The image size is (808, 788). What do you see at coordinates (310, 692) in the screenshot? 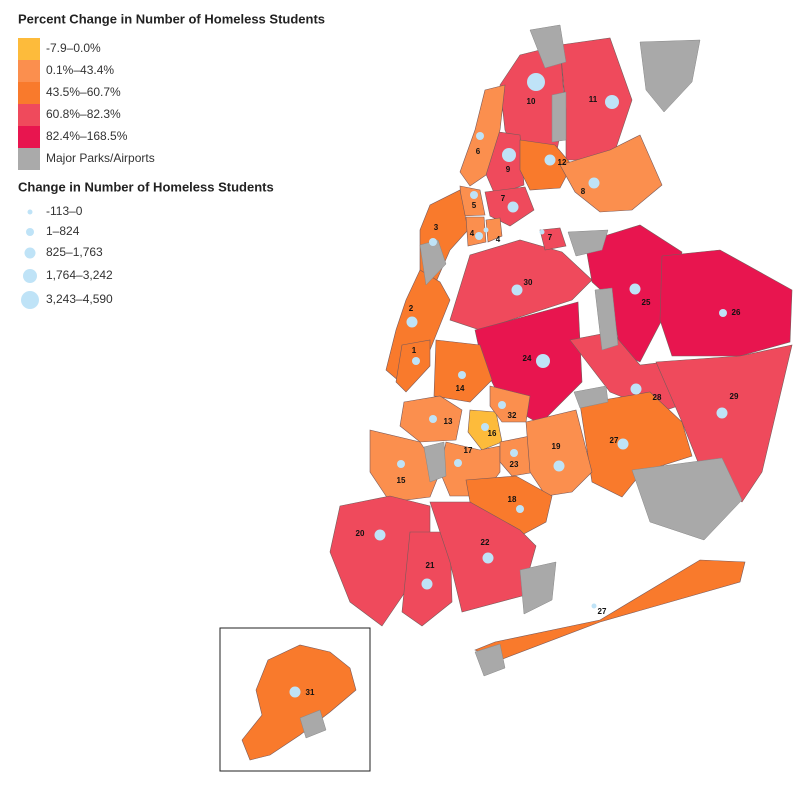
I see `district-label: 31` at bounding box center [310, 692].